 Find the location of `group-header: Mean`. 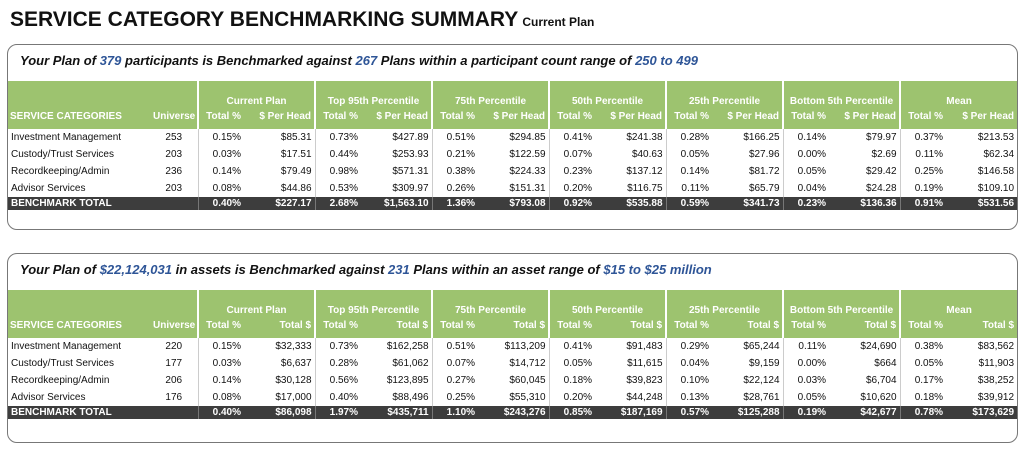

group-header: Mean is located at coordinates (958, 96).